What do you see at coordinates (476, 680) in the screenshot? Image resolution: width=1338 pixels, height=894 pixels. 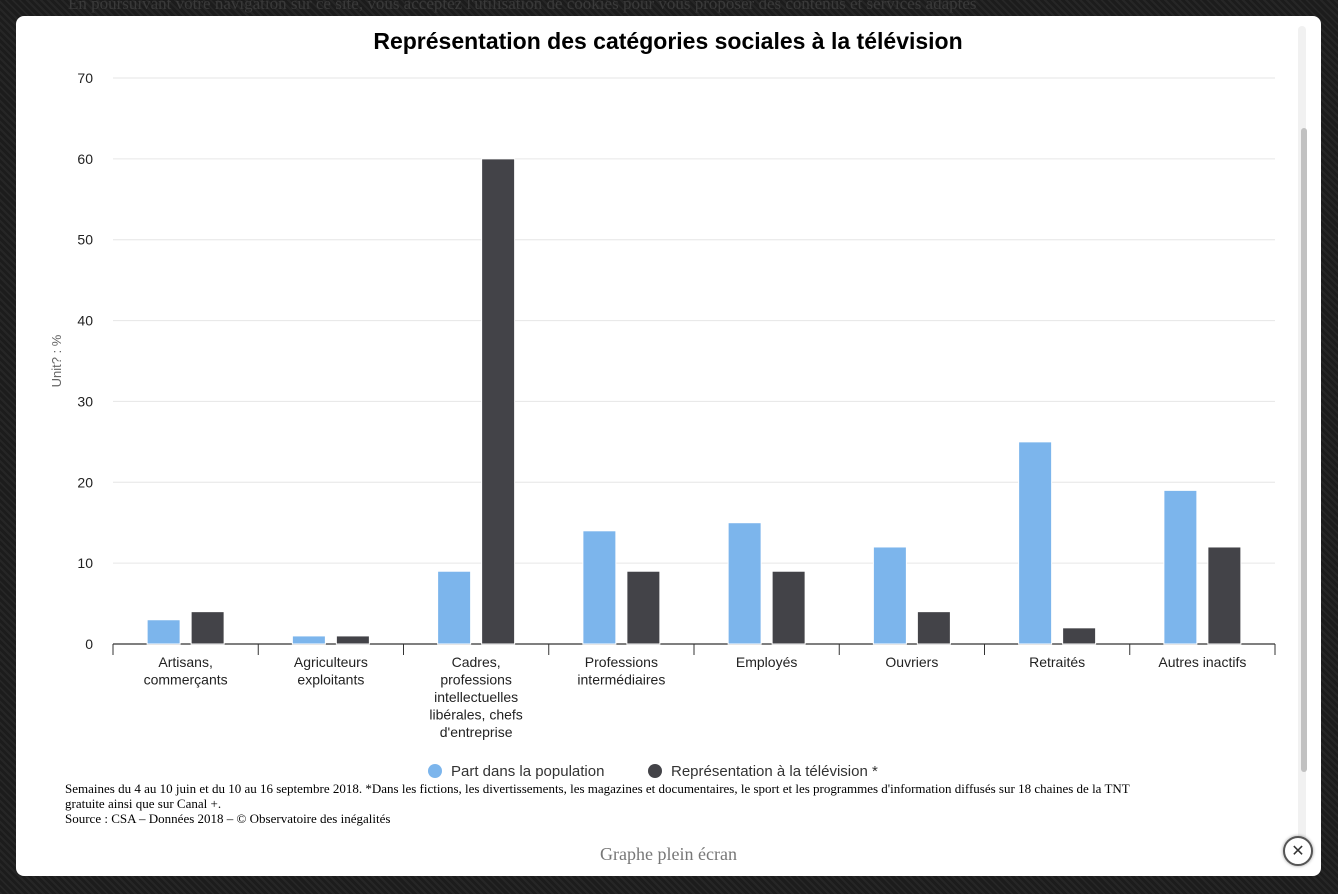 I see `x-tick-label: professions` at bounding box center [476, 680].